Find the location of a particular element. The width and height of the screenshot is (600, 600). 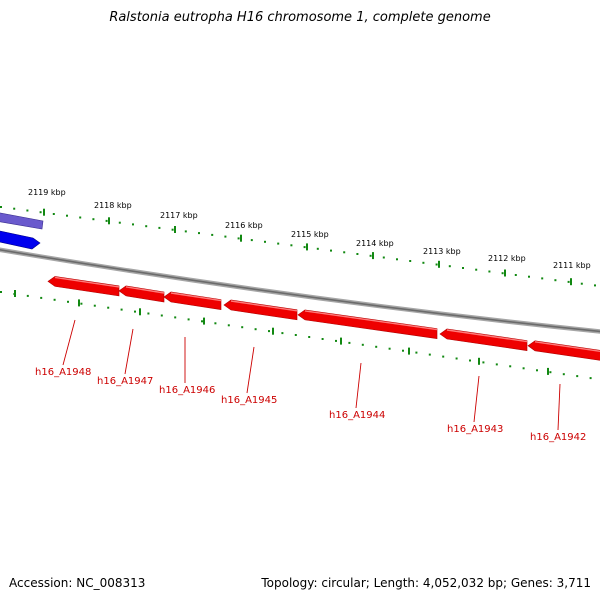

tick-label: 2111 kbp is located at coordinates (572, 265).